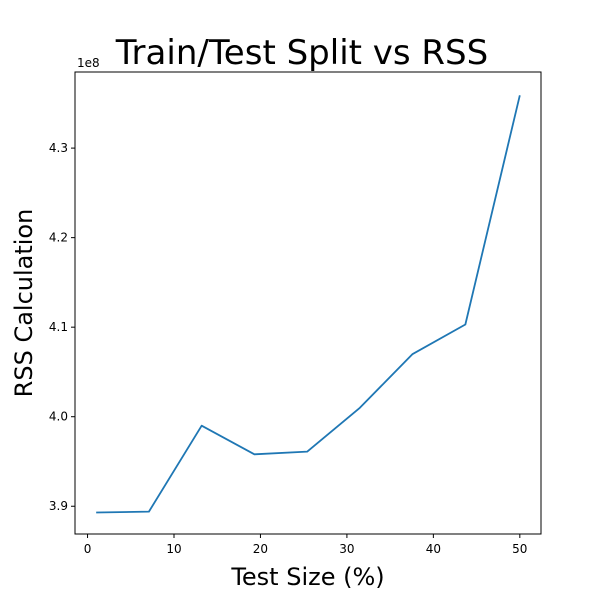  I want to click on x-axis: 0 10 20 30 40 50, so click(305, 545).